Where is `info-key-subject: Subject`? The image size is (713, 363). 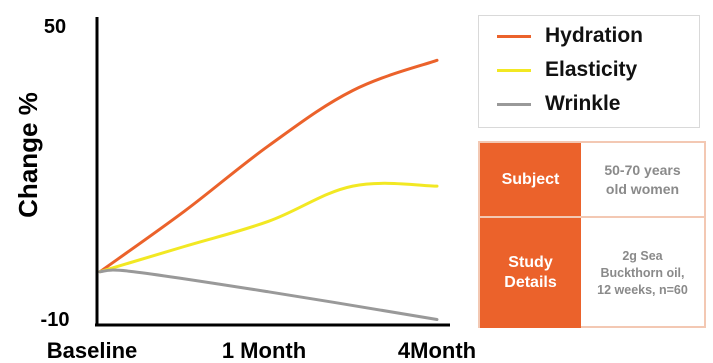 info-key-subject: Subject is located at coordinates (530, 179).